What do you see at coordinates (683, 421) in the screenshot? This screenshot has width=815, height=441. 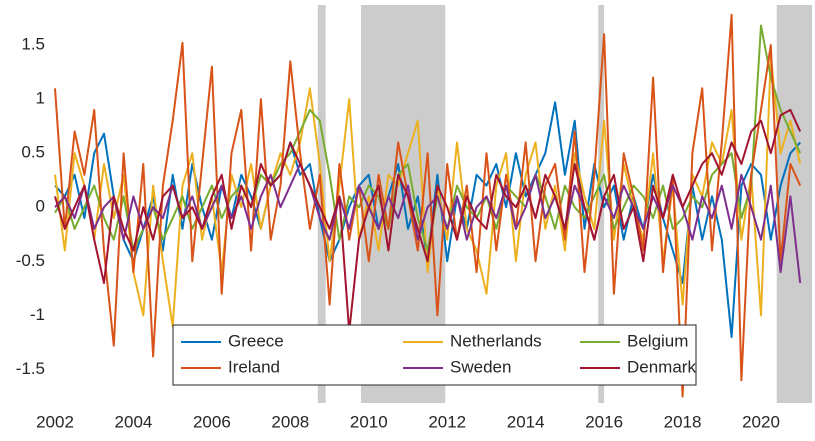 I see `x-tick-label: 2018` at bounding box center [683, 421].